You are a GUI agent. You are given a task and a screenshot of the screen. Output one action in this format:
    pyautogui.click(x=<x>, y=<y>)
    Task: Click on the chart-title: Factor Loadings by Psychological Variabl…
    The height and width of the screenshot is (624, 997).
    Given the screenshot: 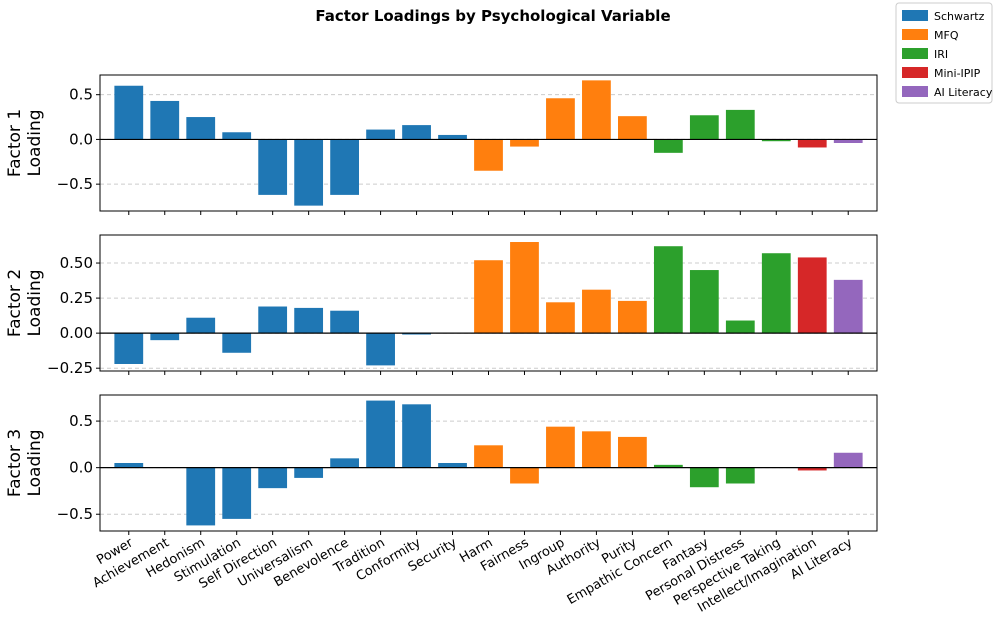 What is the action you would take?
    pyautogui.click(x=492, y=16)
    